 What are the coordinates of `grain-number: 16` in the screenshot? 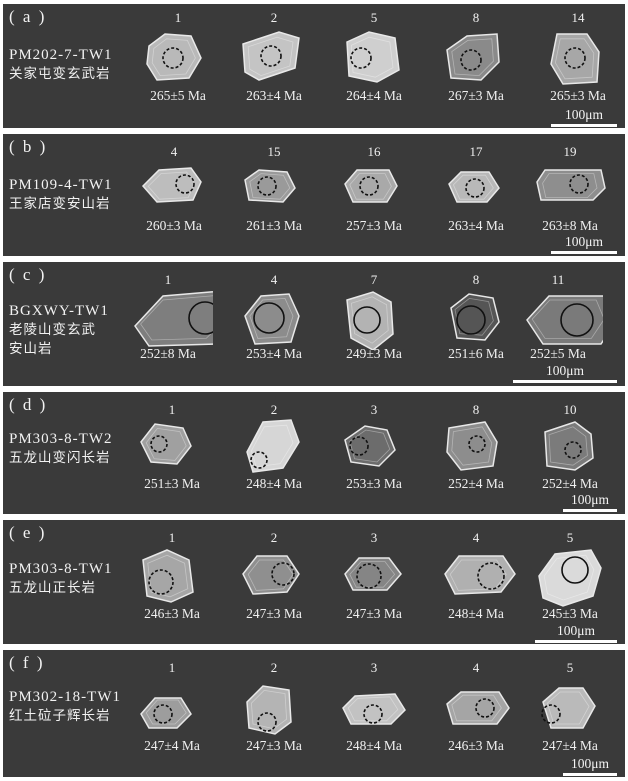 It's located at (374, 151).